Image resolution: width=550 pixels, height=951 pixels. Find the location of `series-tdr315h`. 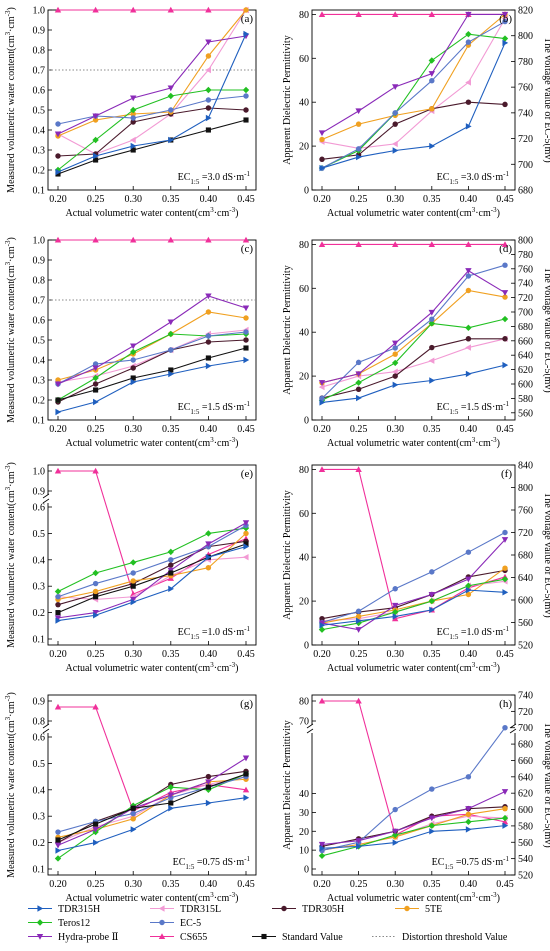

series-tdr315h is located at coordinates (414, 837).